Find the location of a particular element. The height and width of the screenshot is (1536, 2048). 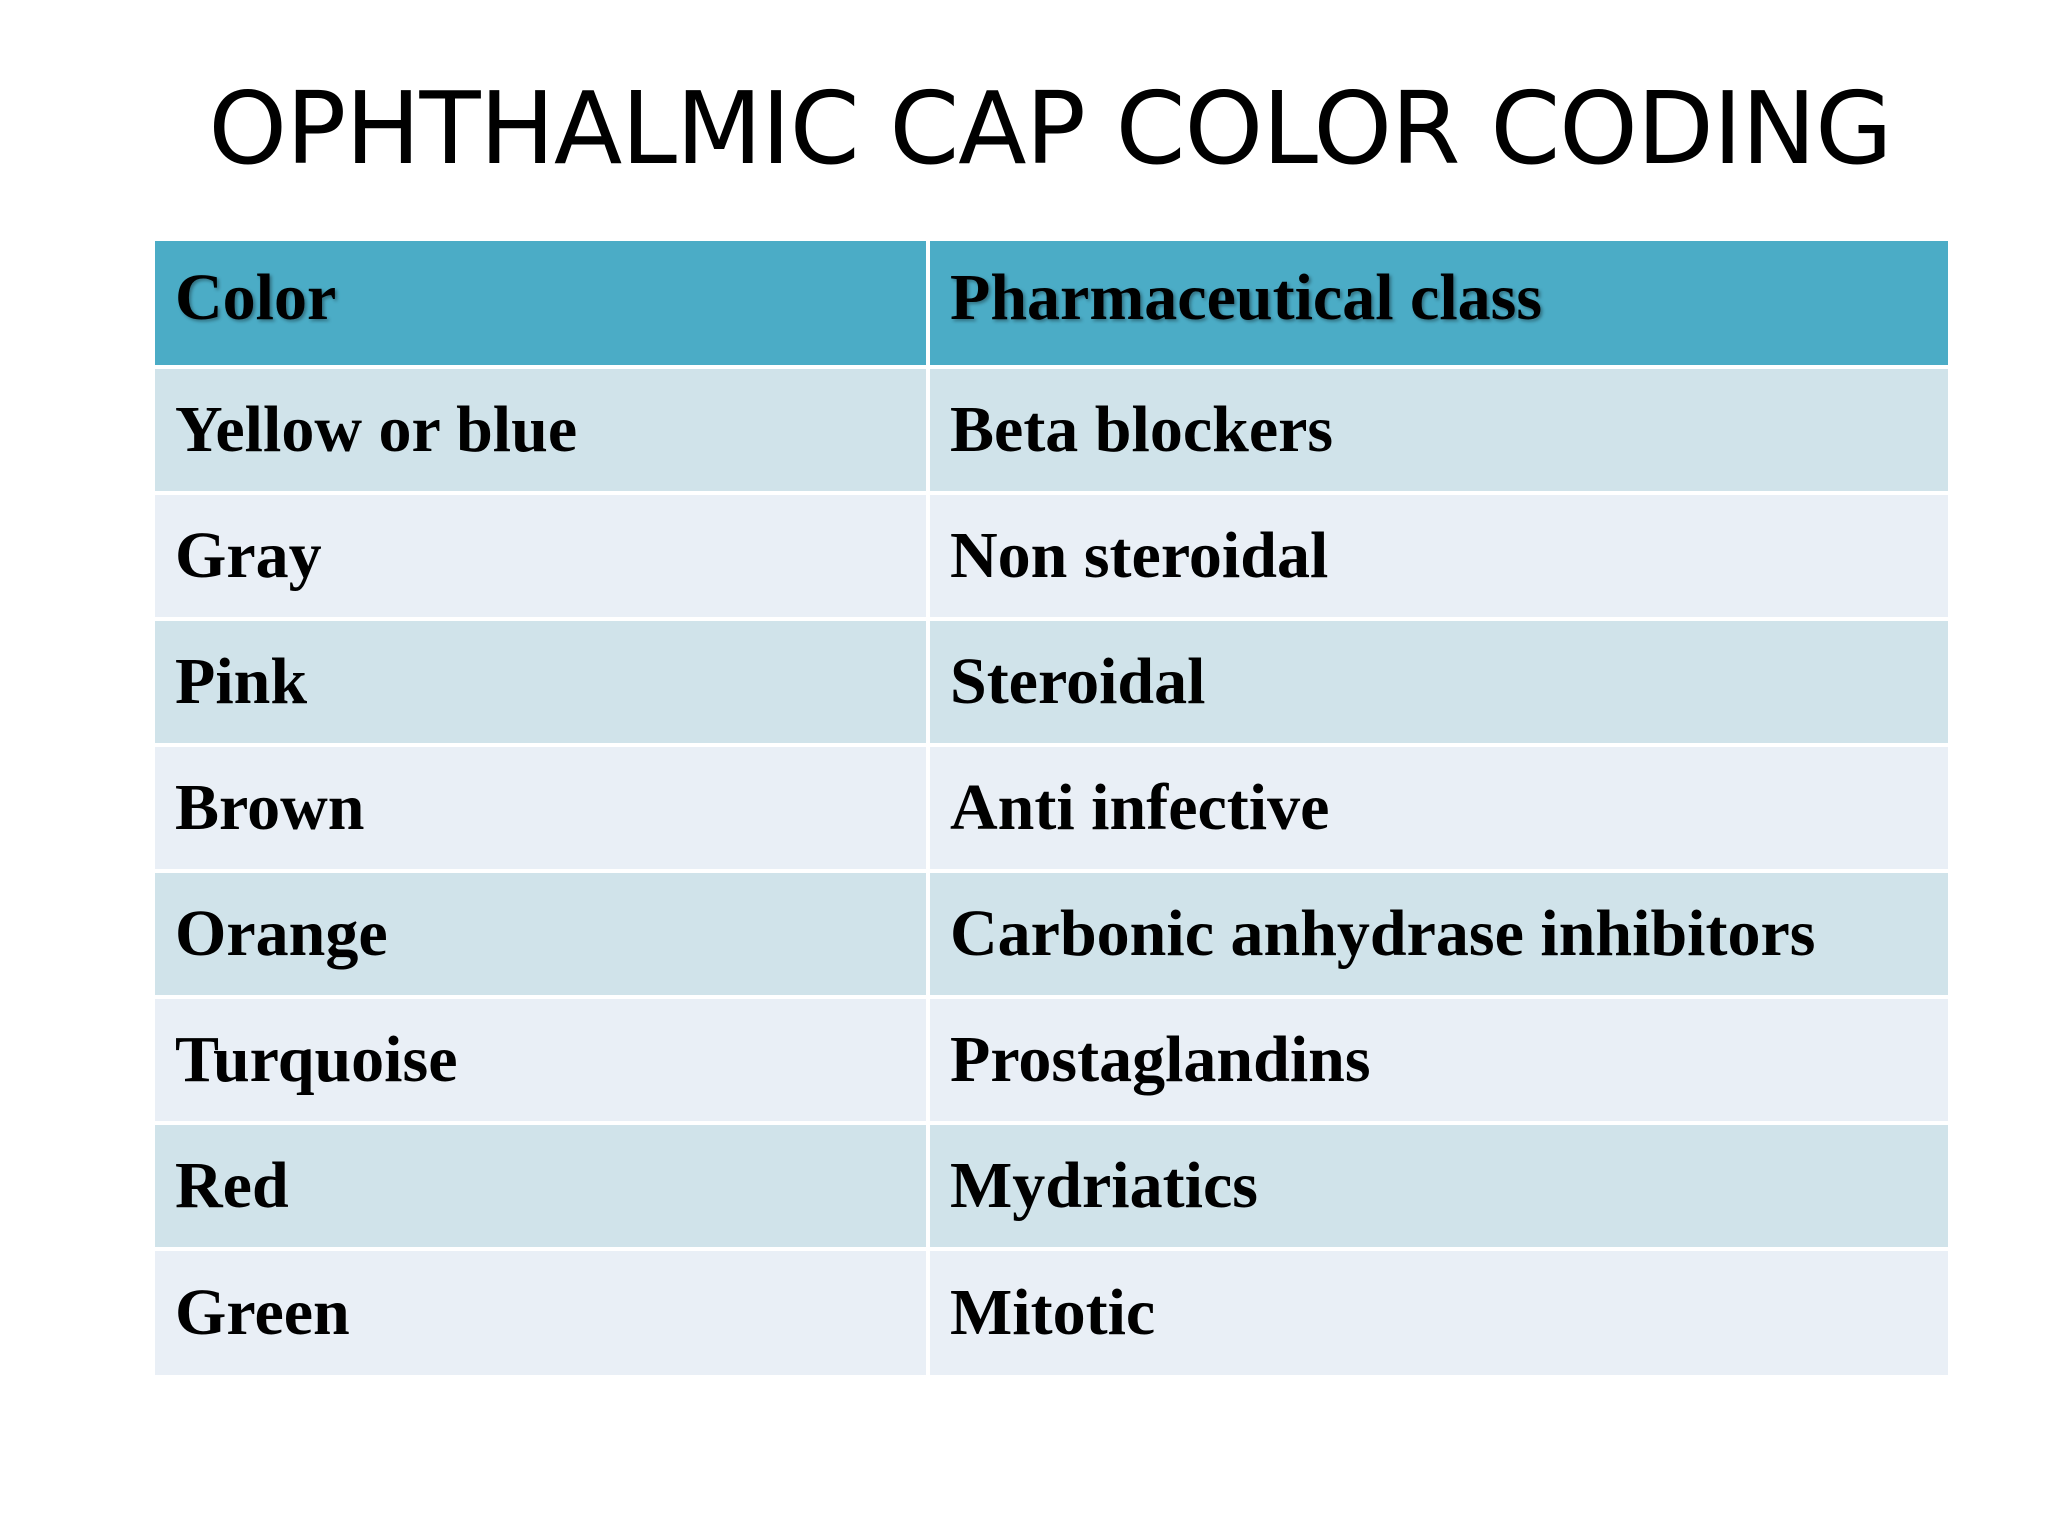

cell-class: Carbonic anhydrase inhibitors is located at coordinates (1437, 934).